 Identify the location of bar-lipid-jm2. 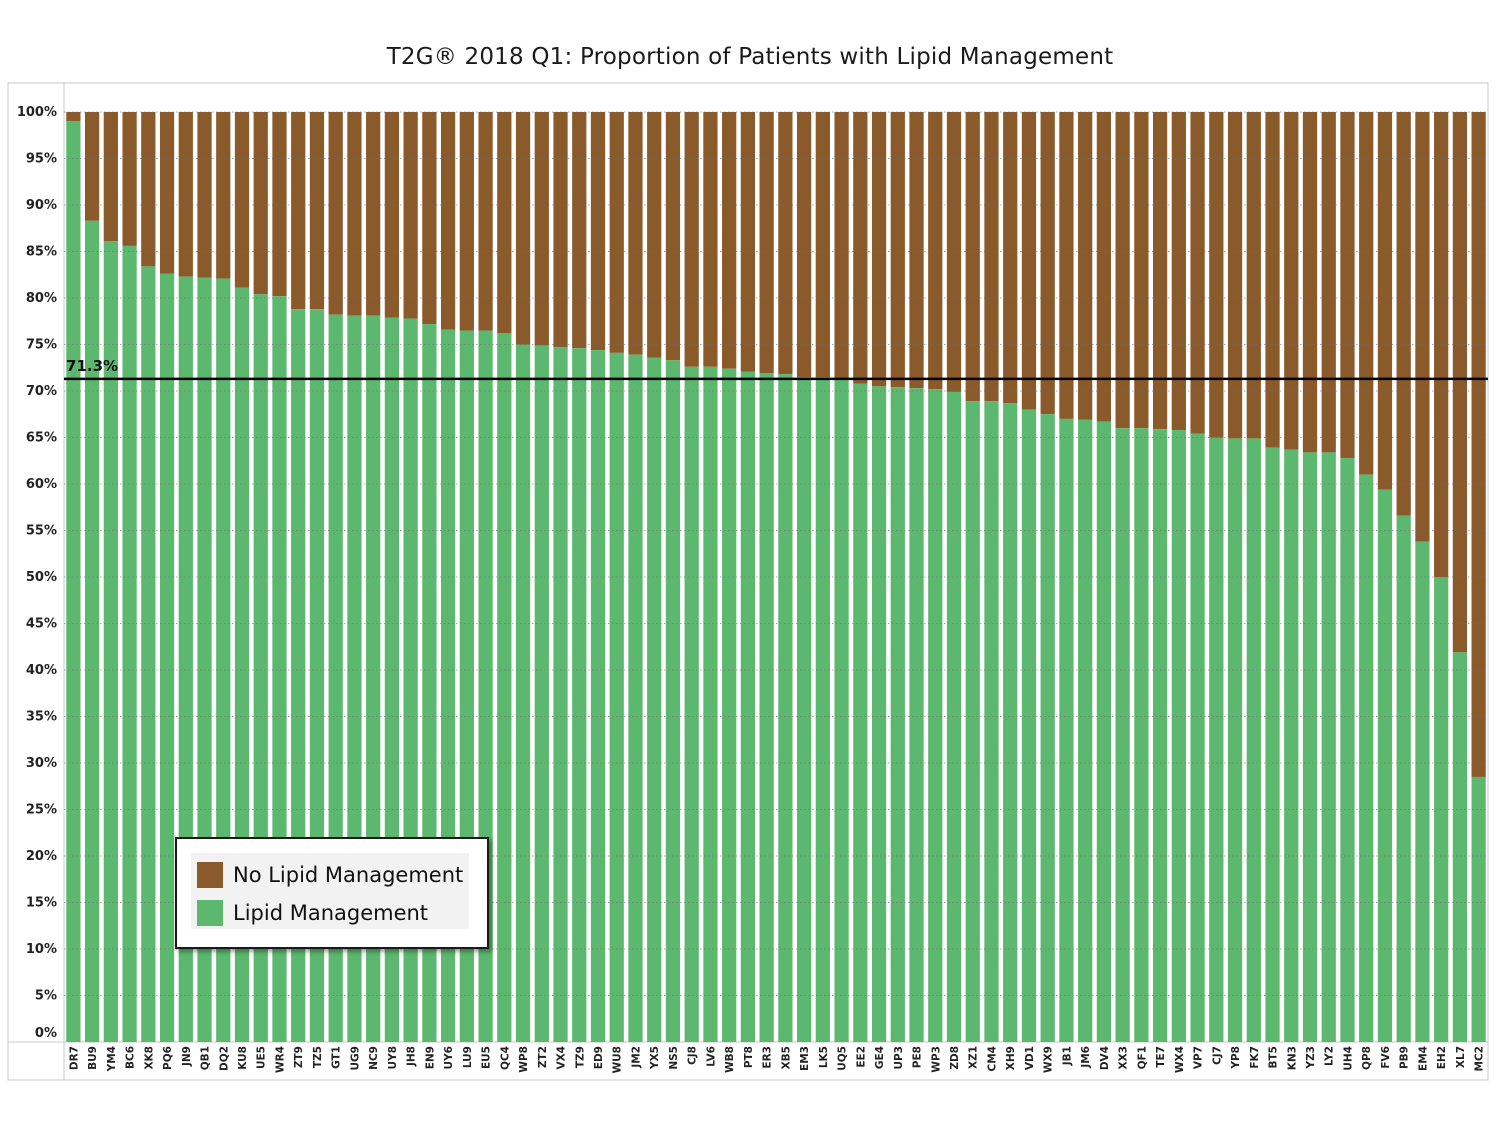
(635, 698).